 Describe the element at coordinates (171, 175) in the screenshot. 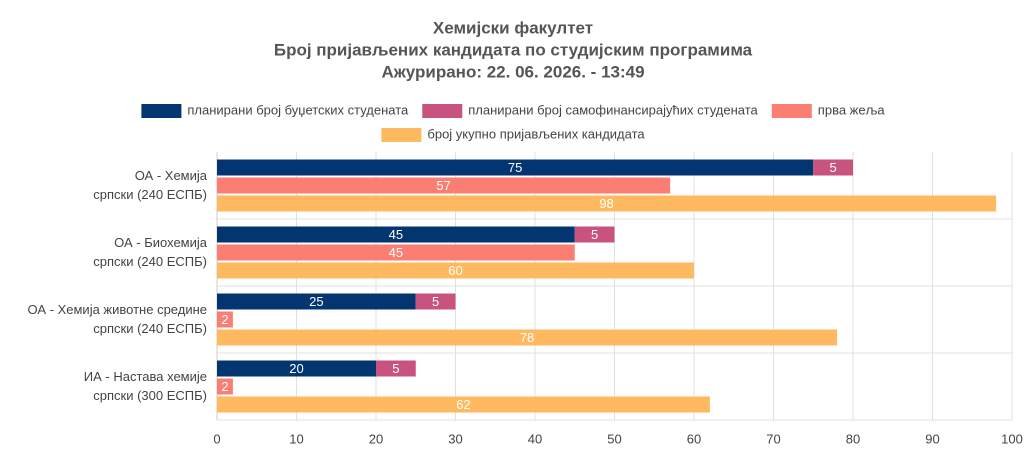

I see `y-tick-label: ОА - Хемија` at that location.